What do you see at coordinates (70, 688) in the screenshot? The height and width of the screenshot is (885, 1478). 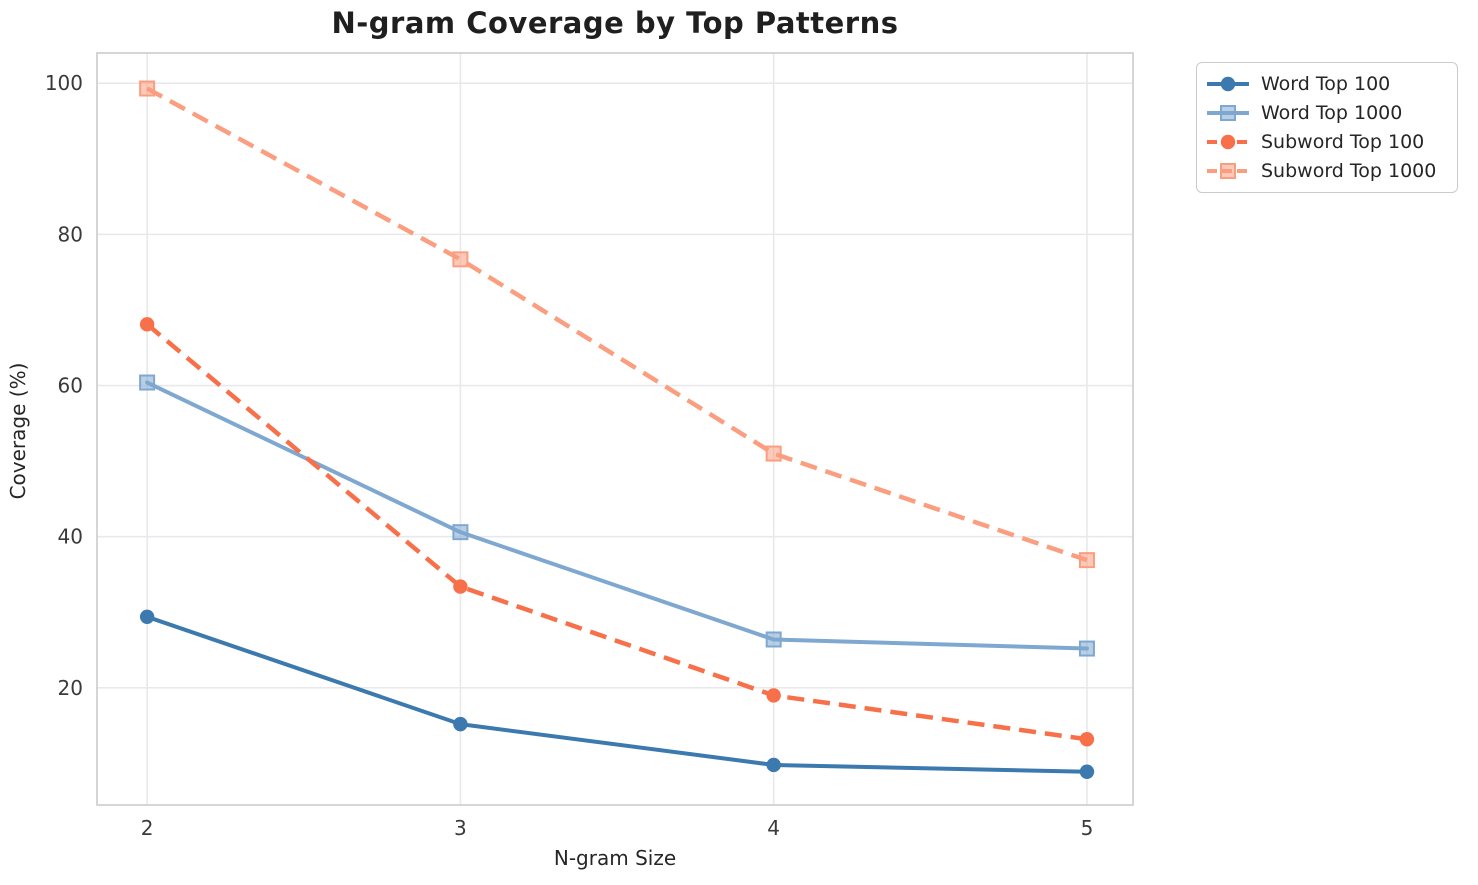 I see `y-tick-label: 20` at bounding box center [70, 688].